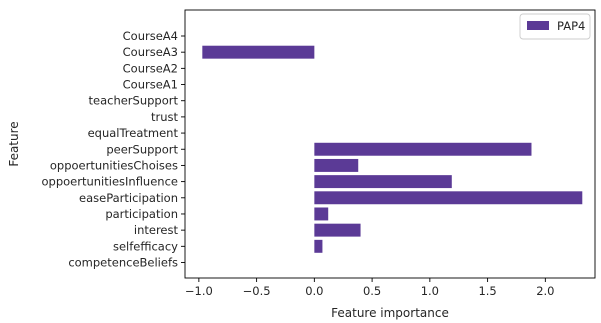 This screenshot has height=323, width=601. Describe the element at coordinates (123, 263) in the screenshot. I see `y-tick-label: competenceBeliefs` at that location.